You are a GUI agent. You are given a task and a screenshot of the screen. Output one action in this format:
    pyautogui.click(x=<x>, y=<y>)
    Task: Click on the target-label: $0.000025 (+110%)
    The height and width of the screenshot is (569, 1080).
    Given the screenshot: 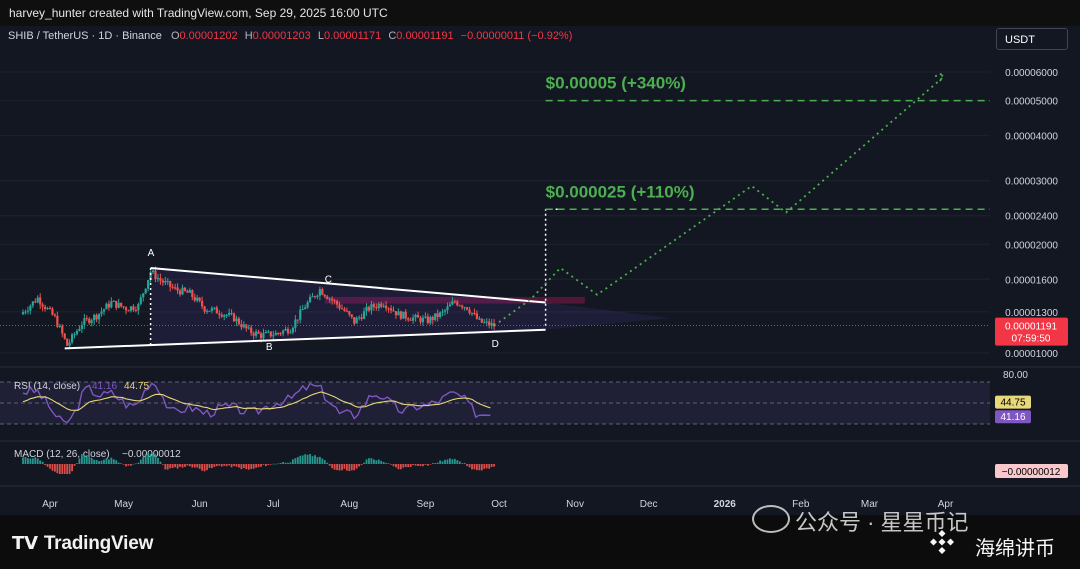 What is the action you would take?
    pyautogui.click(x=620, y=191)
    